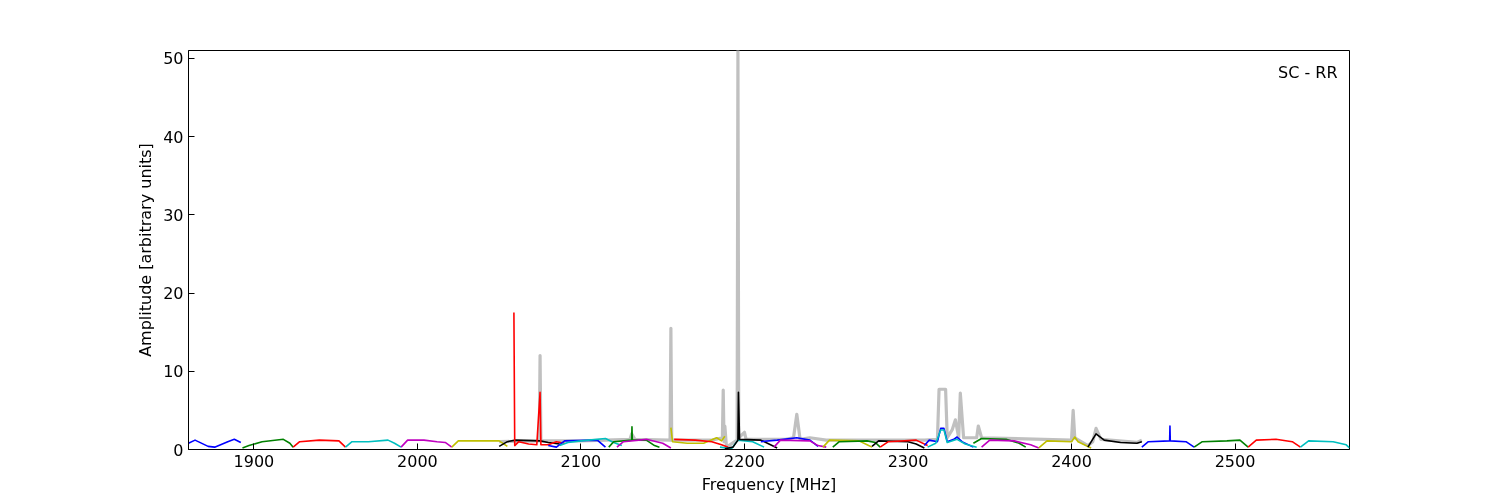  Describe the element at coordinates (581, 461) in the screenshot. I see `x-tick-label: 2100` at that location.